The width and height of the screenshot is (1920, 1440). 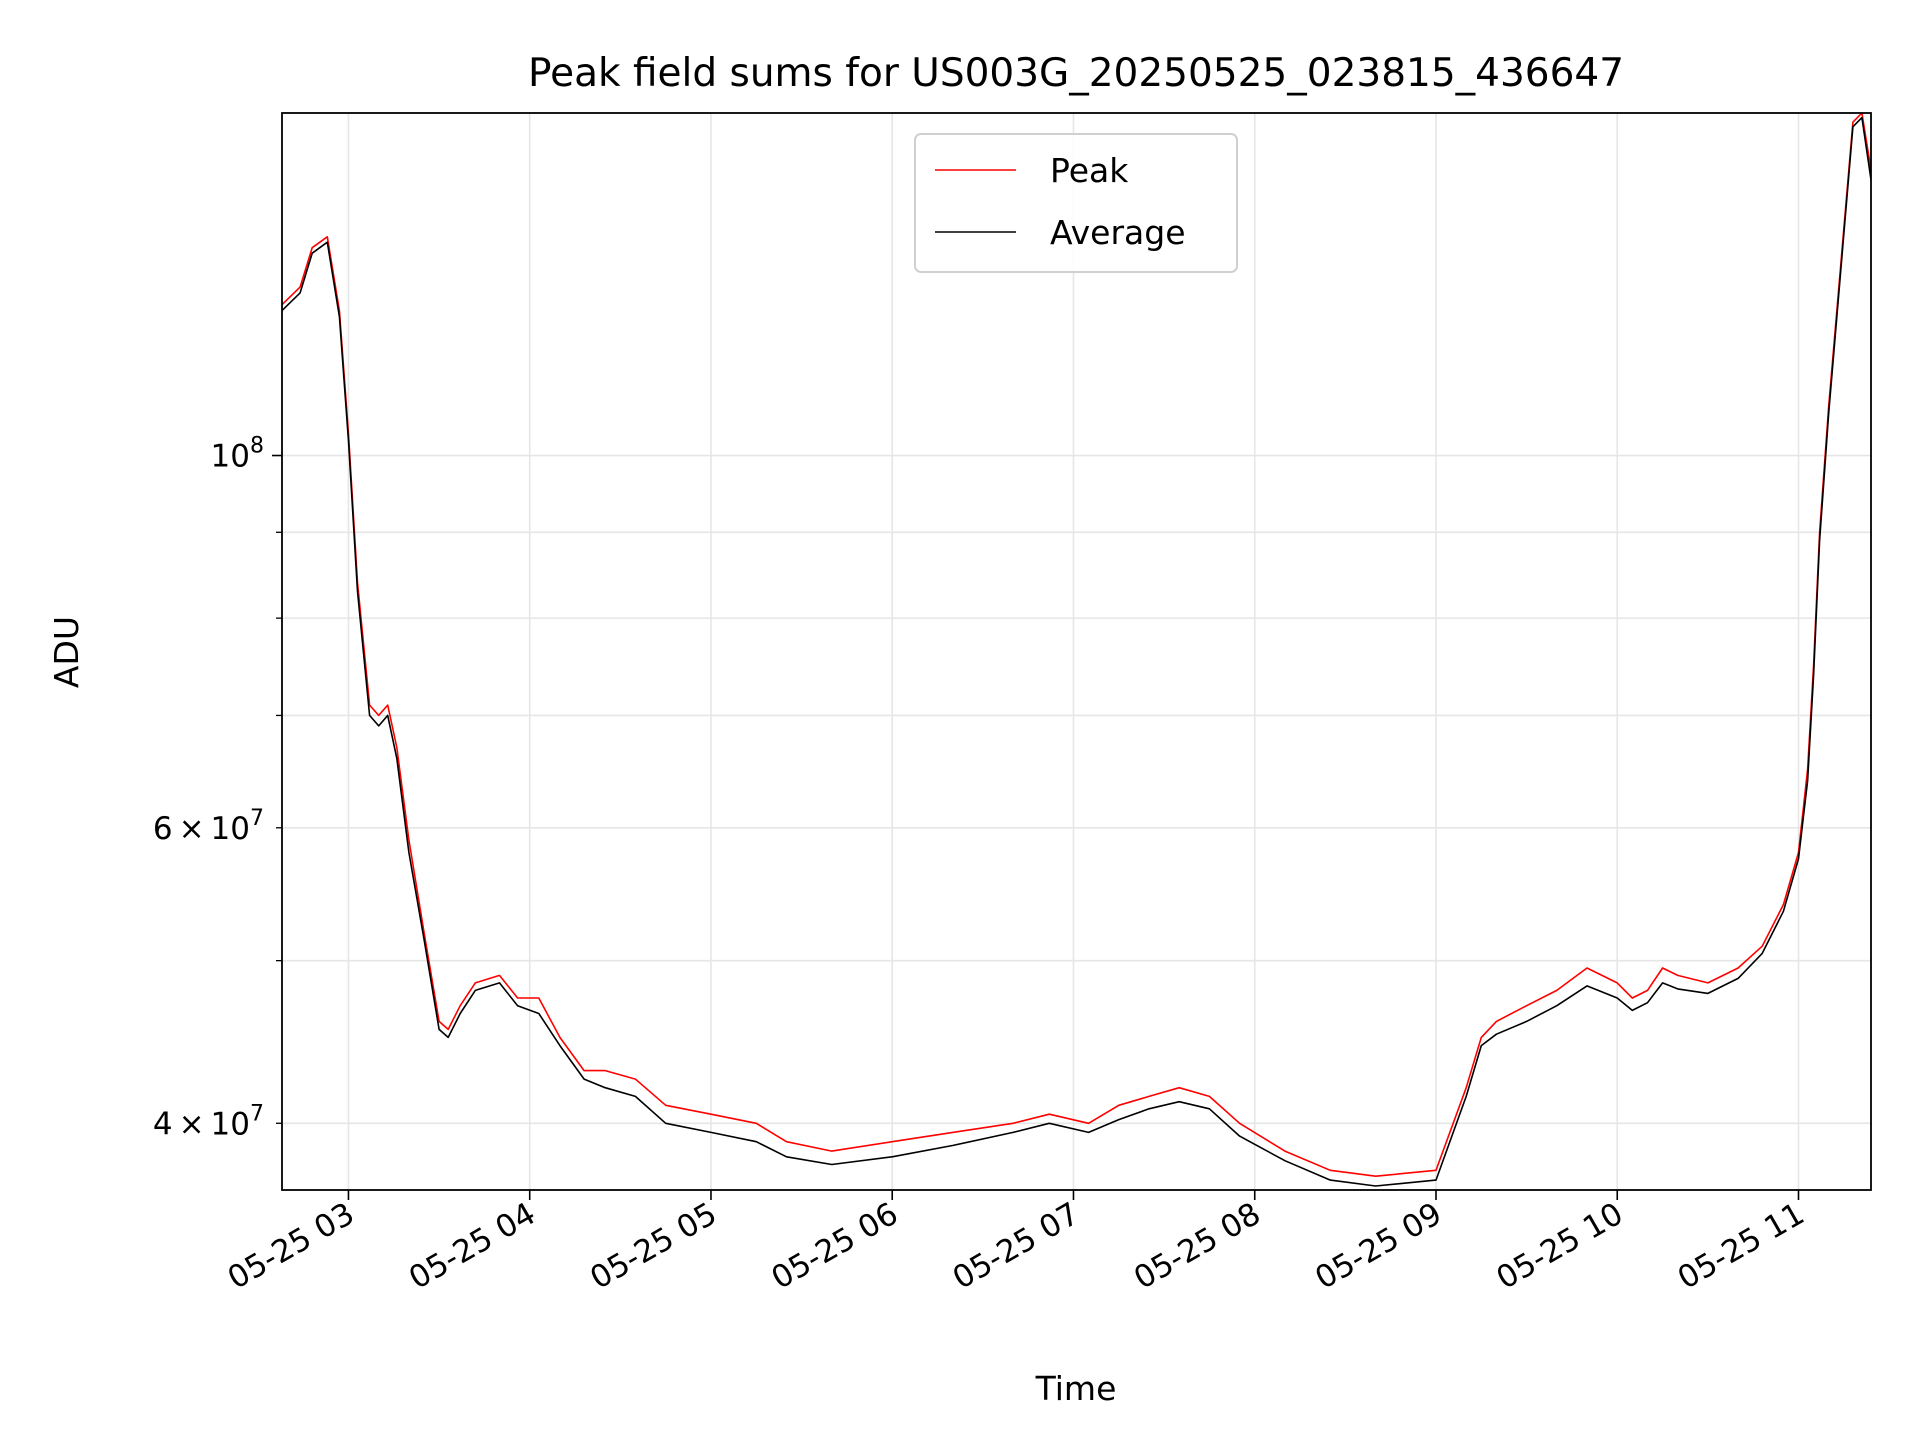 I want to click on y-tick-label-mantissa: 6, so click(x=163, y=829).